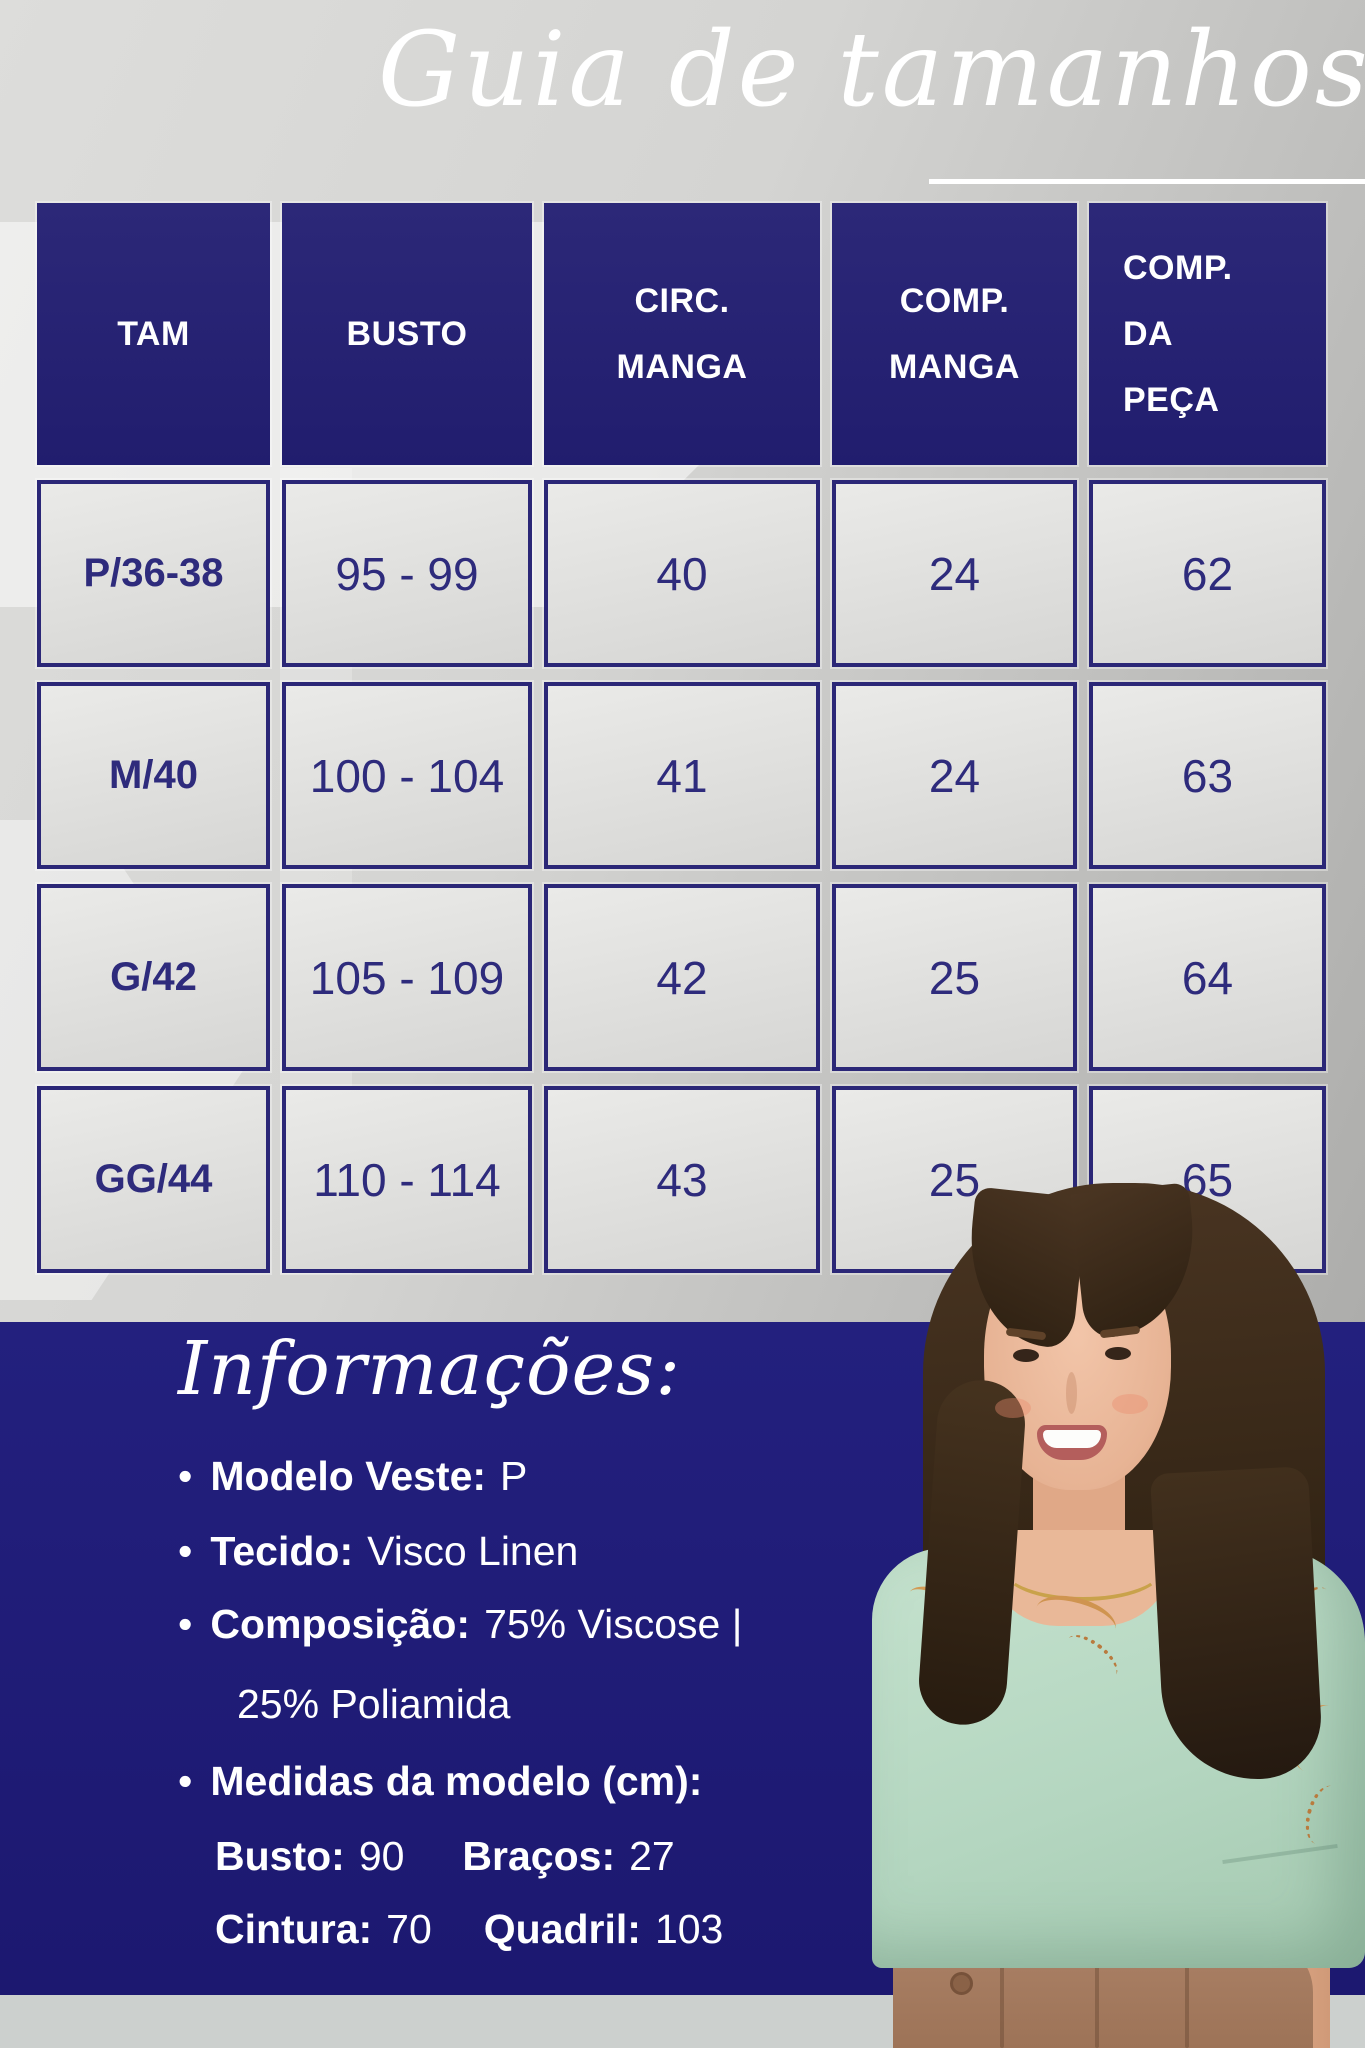  I want to click on header-cell-tam: TAM, so click(153, 334).